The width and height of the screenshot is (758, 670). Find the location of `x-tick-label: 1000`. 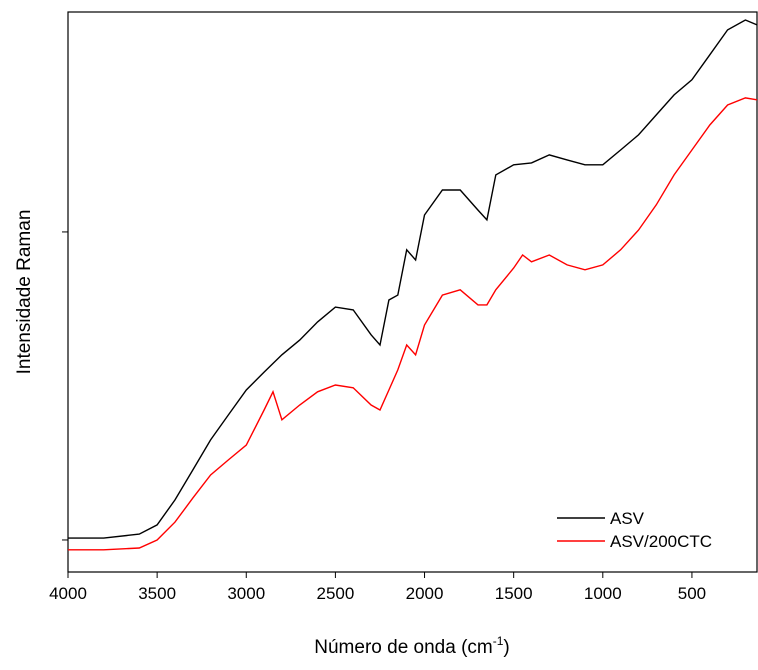

x-tick-label: 1000 is located at coordinates (603, 593).